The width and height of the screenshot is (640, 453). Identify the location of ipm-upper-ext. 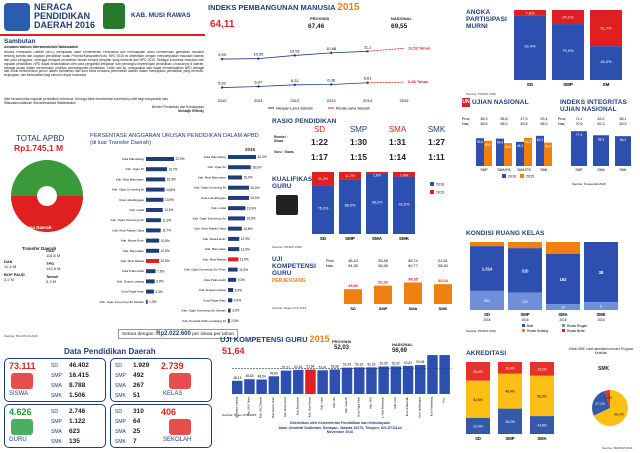
(386, 49).